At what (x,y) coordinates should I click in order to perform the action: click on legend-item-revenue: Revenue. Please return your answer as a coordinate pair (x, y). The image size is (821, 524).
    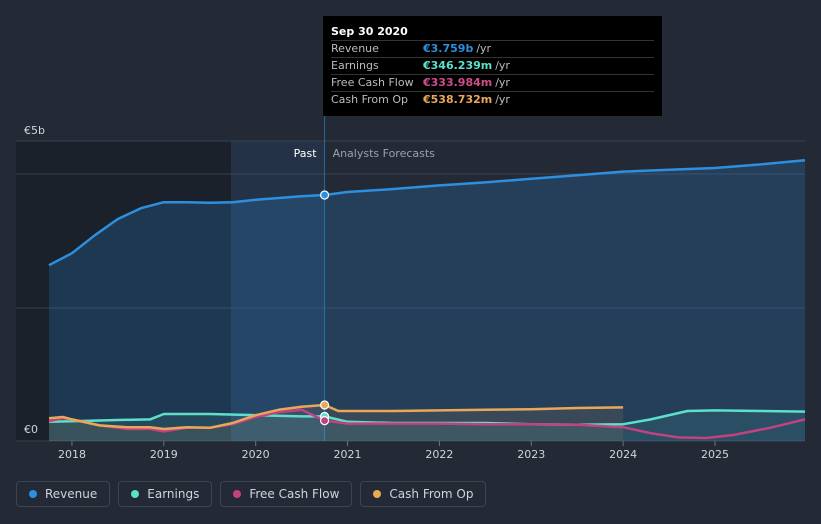
    Looking at the image, I should click on (63, 494).